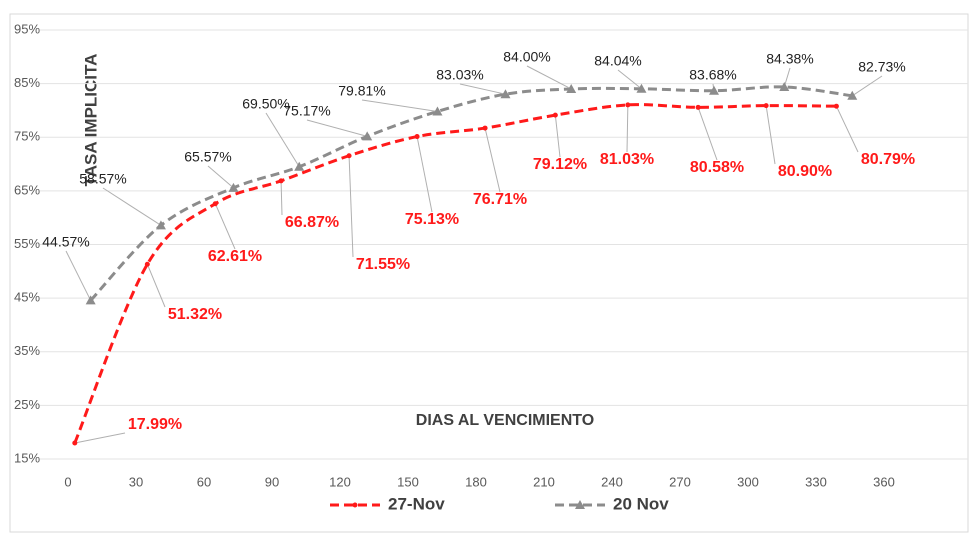 This screenshot has height=542, width=980. What do you see at coordinates (361, 91) in the screenshot?
I see `data-label: 79.81%` at bounding box center [361, 91].